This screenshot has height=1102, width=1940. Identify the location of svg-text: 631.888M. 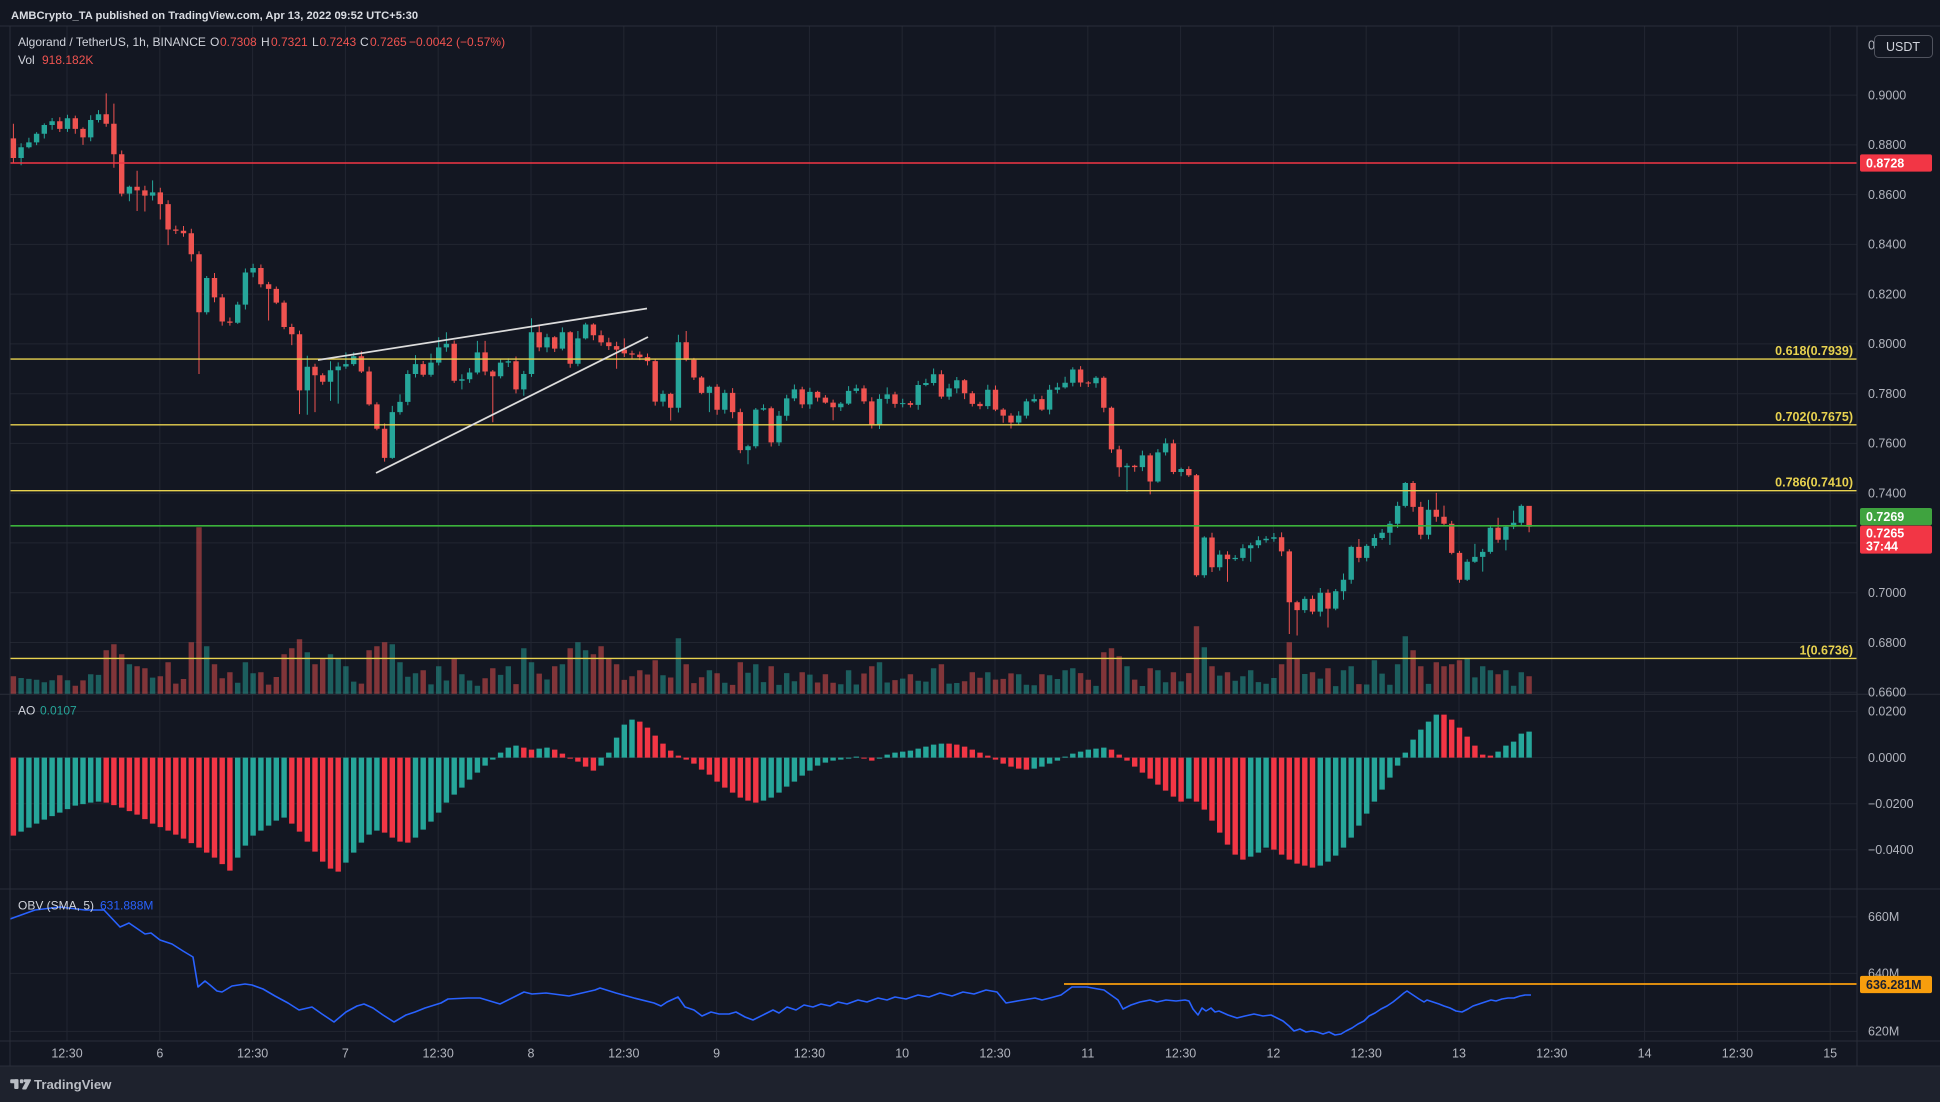
(126, 906).